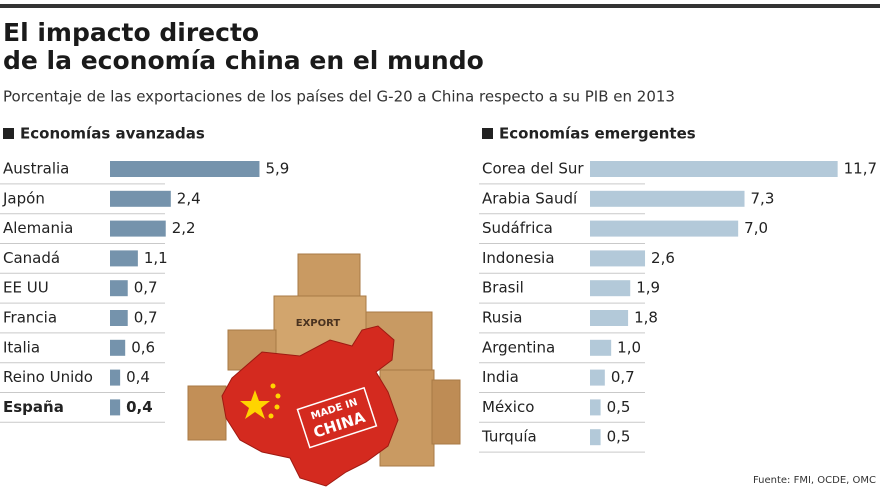  I want to click on value-label: 1,8, so click(646, 318).